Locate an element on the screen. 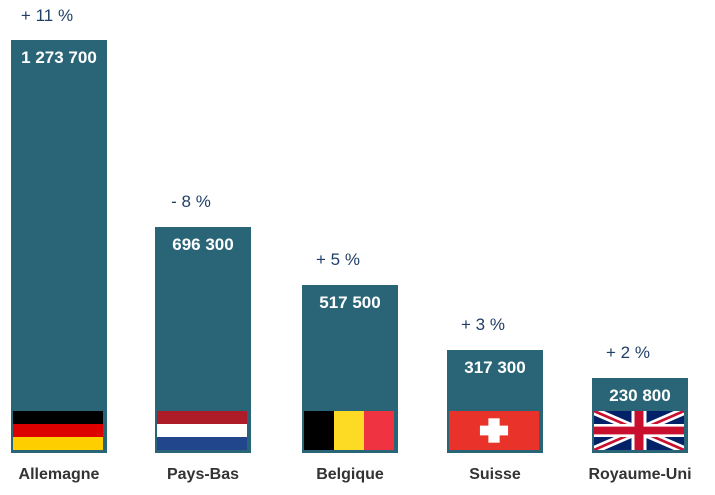 The height and width of the screenshot is (495, 715). netherlands-flag-icon is located at coordinates (202, 430).